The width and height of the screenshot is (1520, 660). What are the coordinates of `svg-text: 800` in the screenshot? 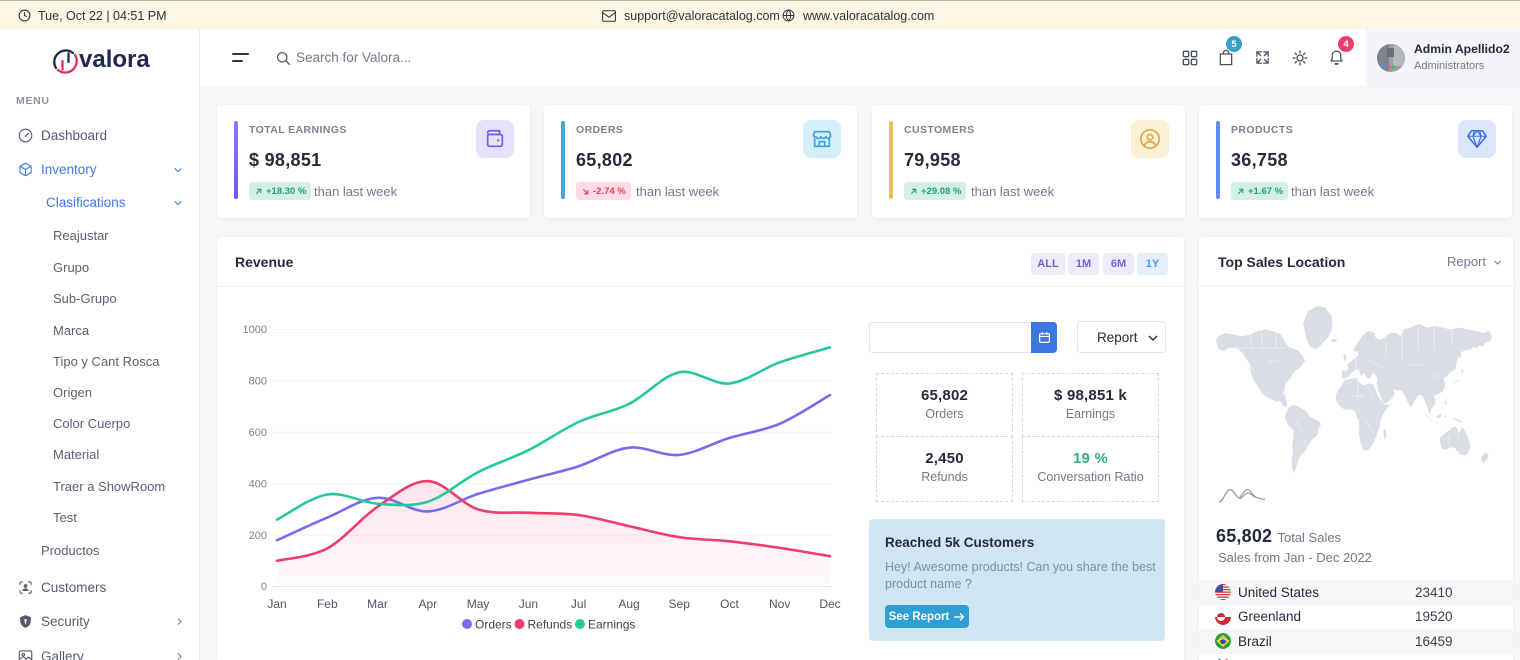 It's located at (258, 382).